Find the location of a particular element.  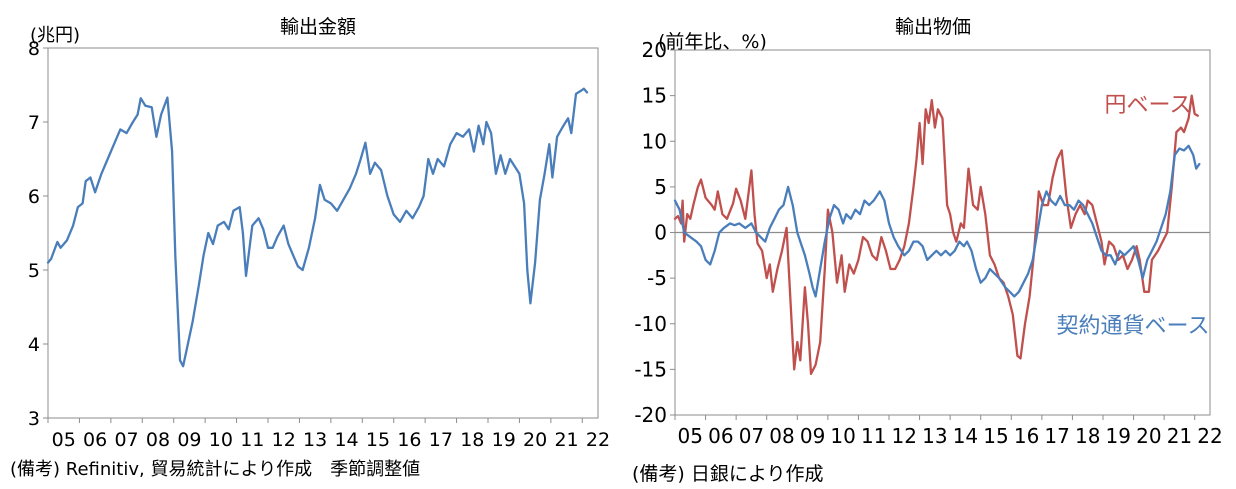

right-x-tick-label: 16 is located at coordinates (1026, 436).